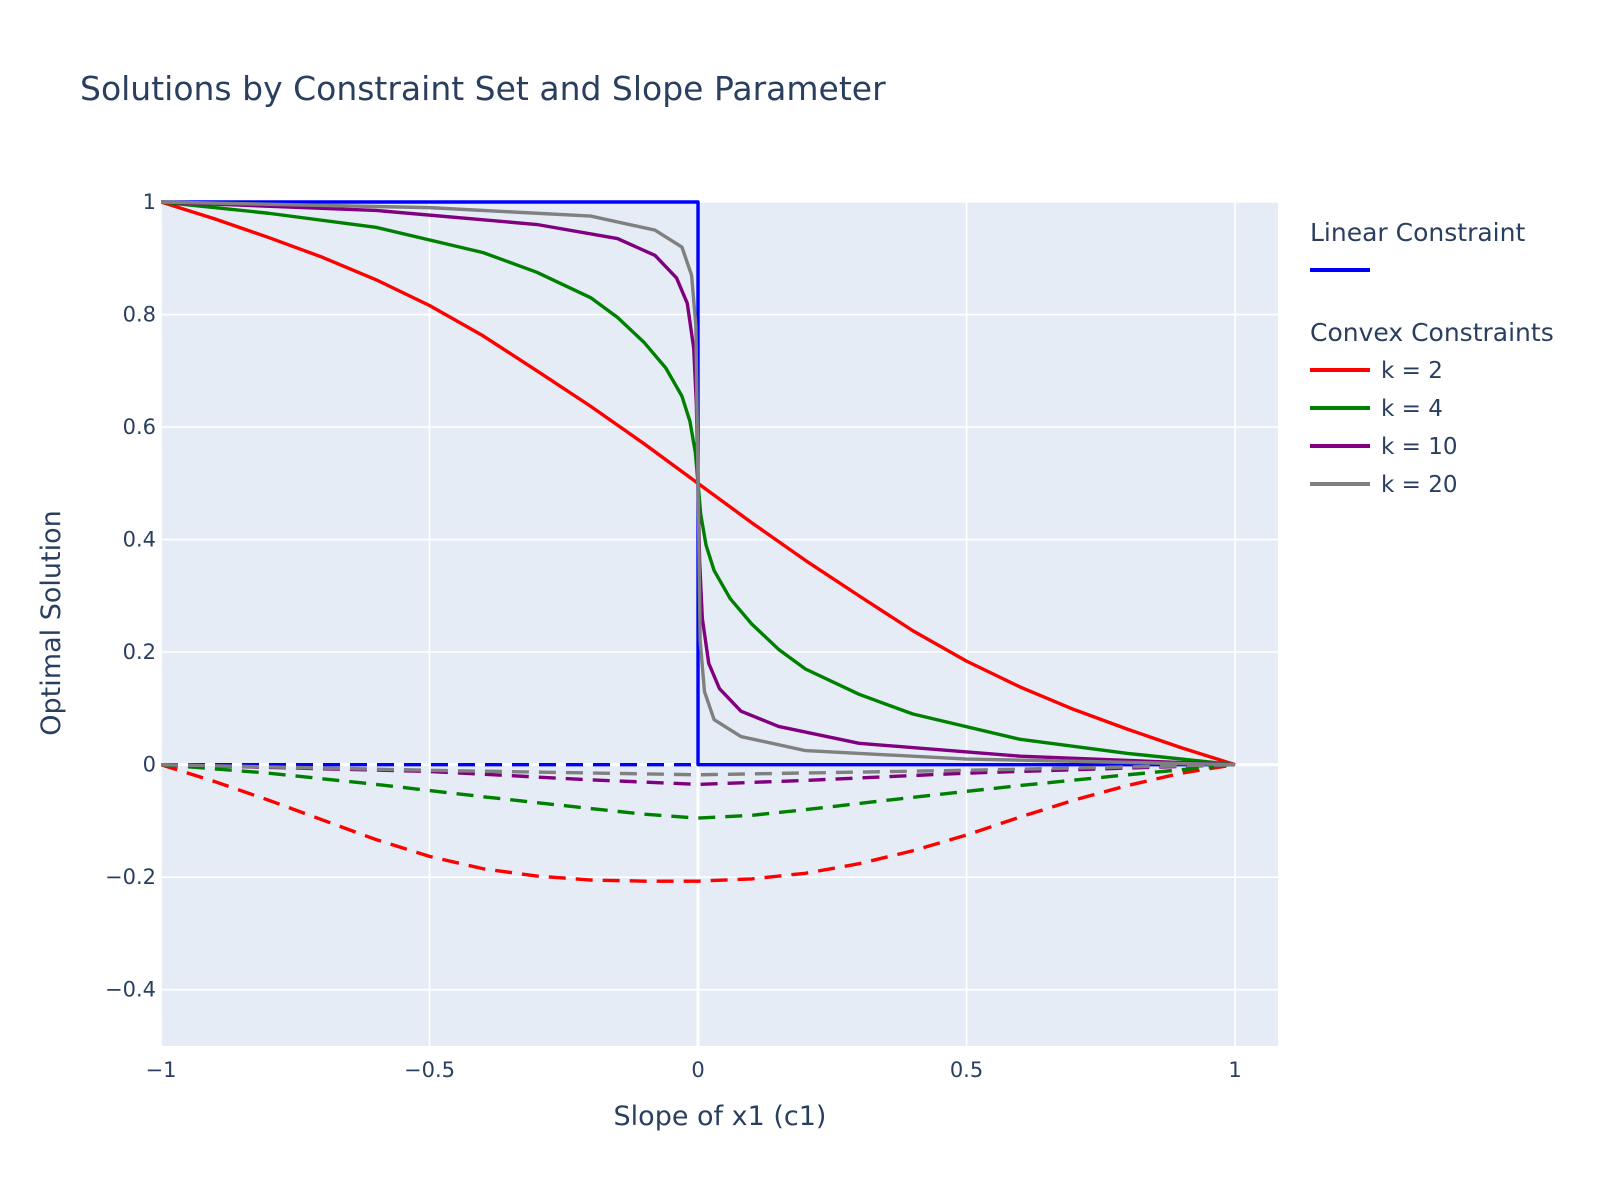 Image resolution: width=1600 pixels, height=1200 pixels. Describe the element at coordinates (1412, 371) in the screenshot. I see `legend-label: k = 2` at that location.